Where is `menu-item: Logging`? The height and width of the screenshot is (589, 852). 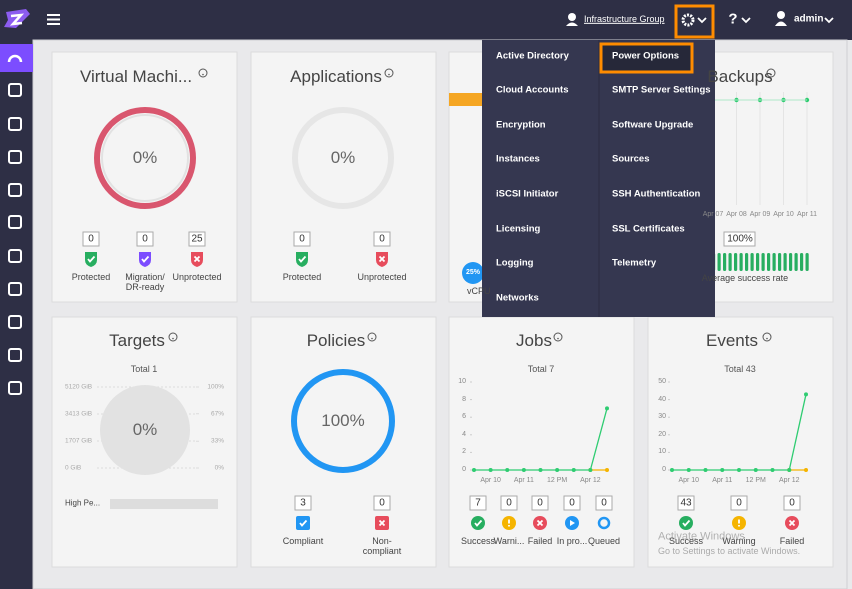
menu-item: Logging is located at coordinates (515, 263).